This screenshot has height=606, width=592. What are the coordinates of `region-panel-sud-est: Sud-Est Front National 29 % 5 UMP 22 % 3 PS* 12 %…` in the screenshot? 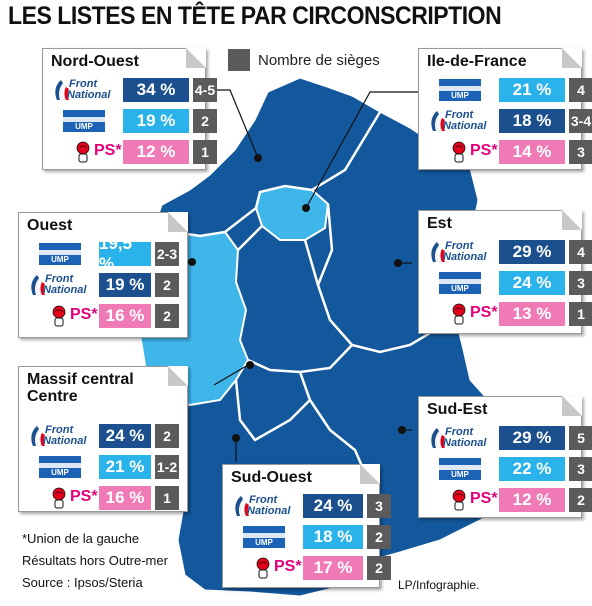 It's located at (505, 457).